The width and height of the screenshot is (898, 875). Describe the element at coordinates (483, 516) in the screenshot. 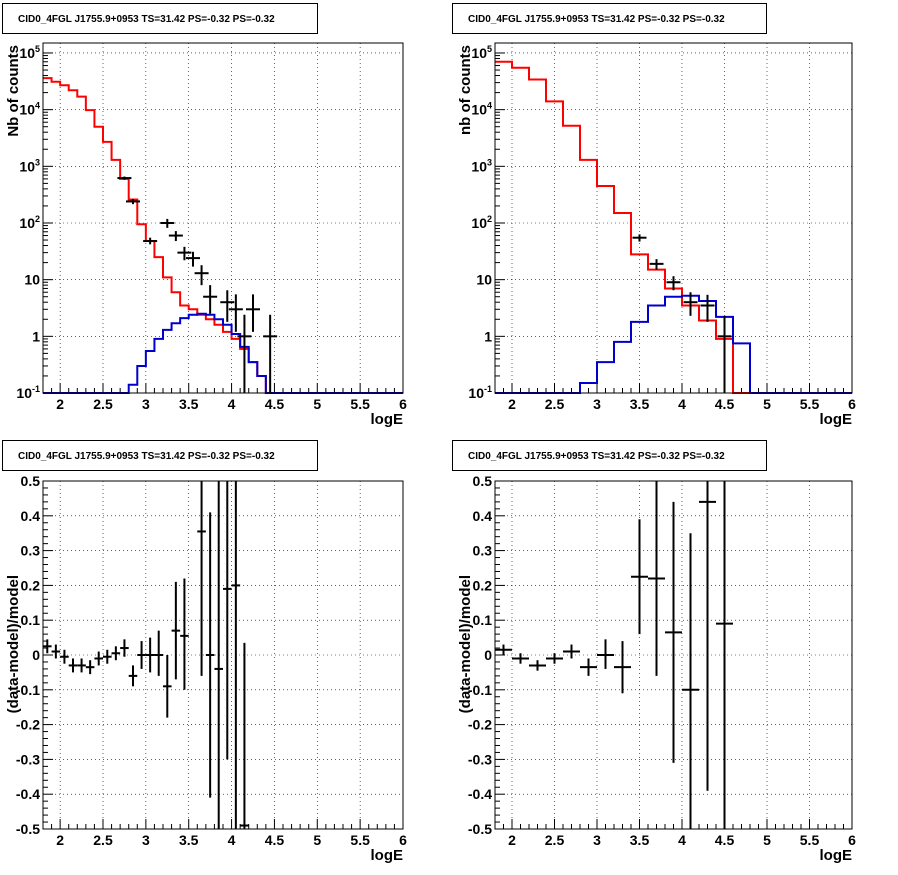

I see `y-tick-label: 0.4` at that location.